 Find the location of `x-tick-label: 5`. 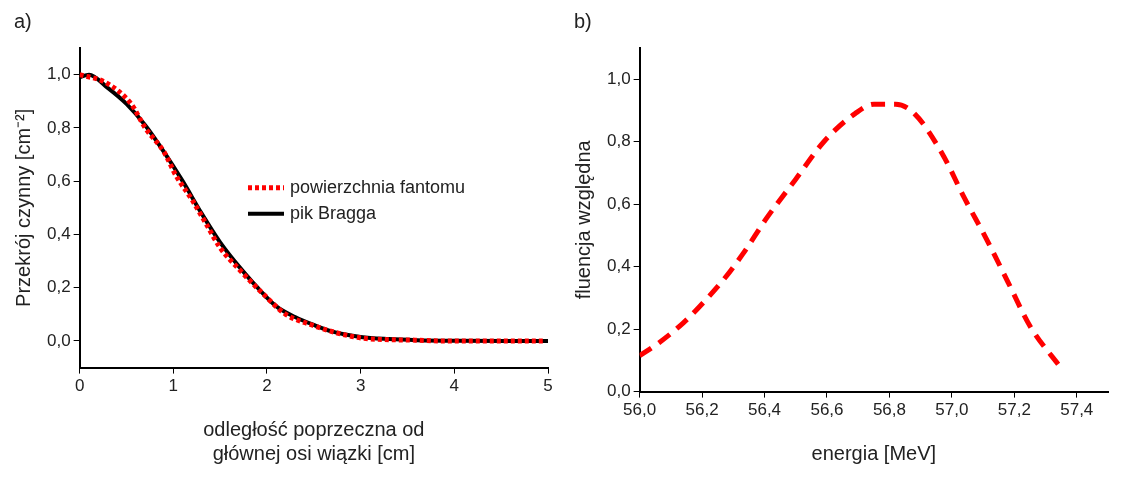

x-tick-label: 5 is located at coordinates (548, 386).